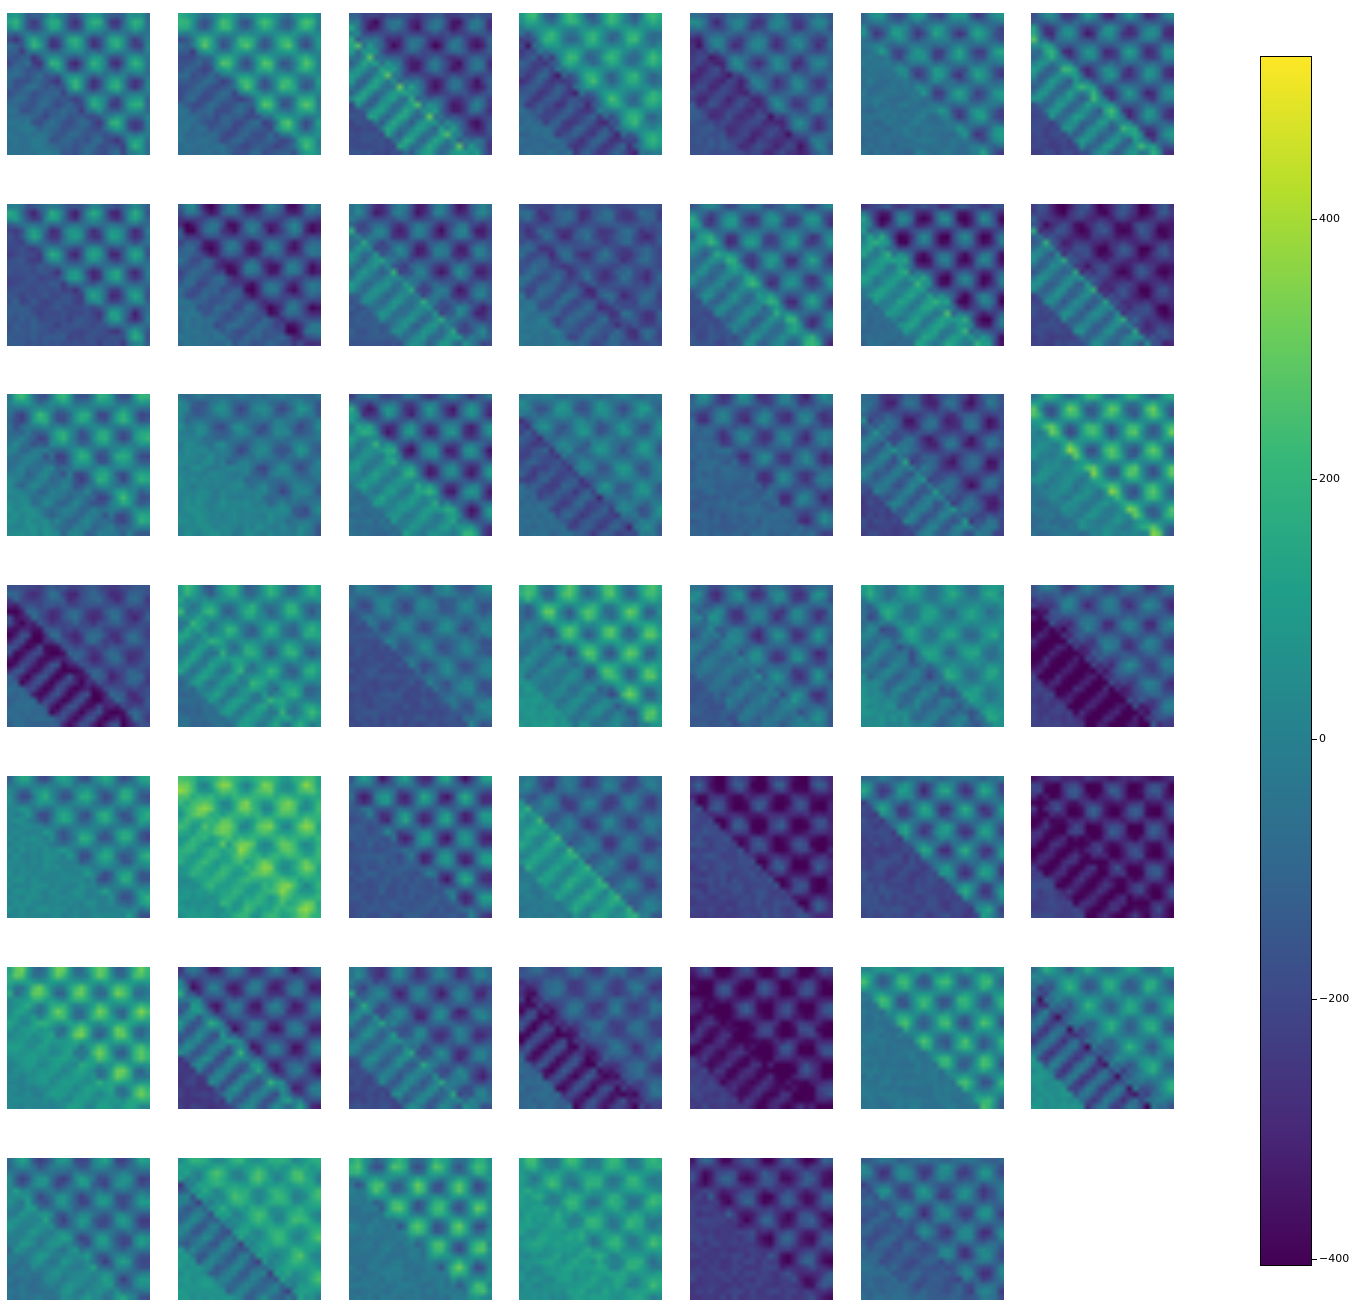 The width and height of the screenshot is (1353, 1316). Describe the element at coordinates (1286, 661) in the screenshot. I see `colorbar` at that location.